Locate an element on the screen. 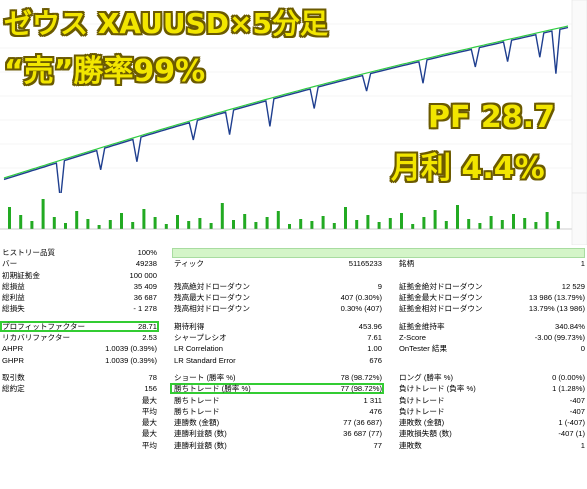  report-value: 0.30% (407) is located at coordinates (361, 309).